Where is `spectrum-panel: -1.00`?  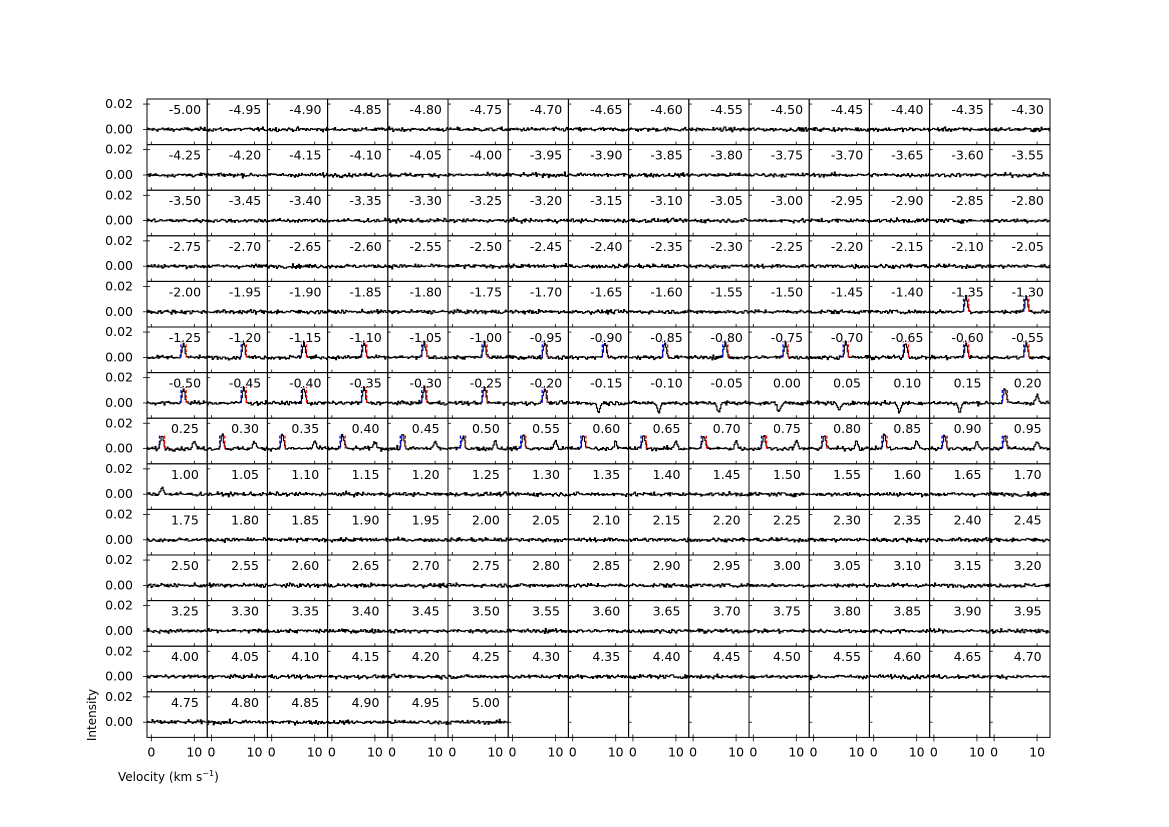
spectrum-panel: -1.00 is located at coordinates (478, 350).